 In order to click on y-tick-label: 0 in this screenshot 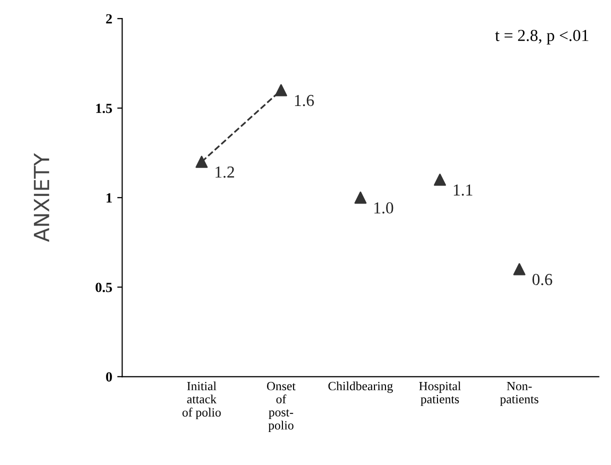, I will do `click(109, 377)`.